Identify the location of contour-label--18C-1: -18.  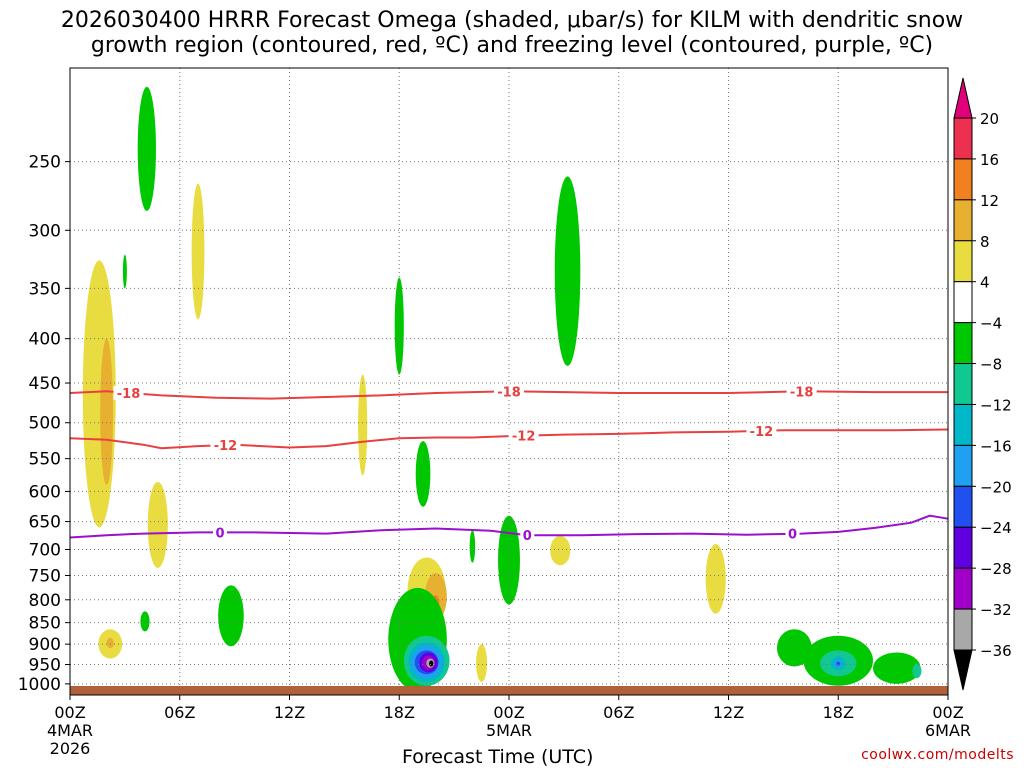
(509, 392).